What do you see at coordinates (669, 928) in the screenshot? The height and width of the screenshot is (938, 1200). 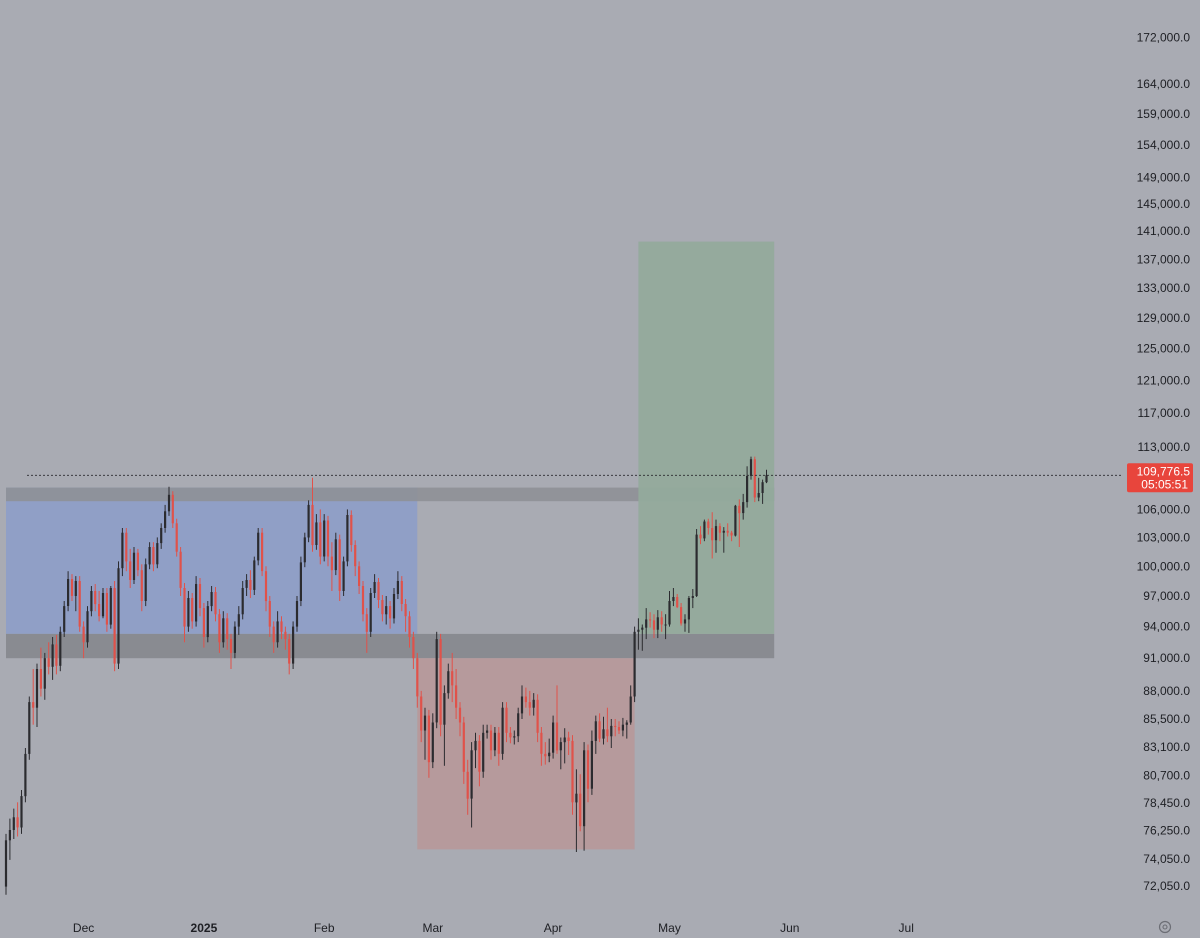 I see `time-tick-label: May` at bounding box center [669, 928].